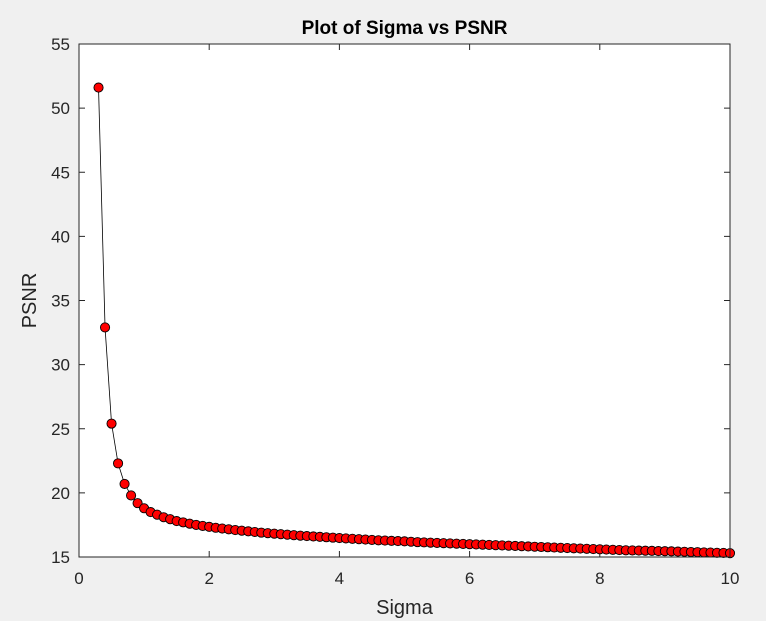 Image resolution: width=766 pixels, height=621 pixels. What do you see at coordinates (60, 301) in the screenshot?
I see `y-tick-label: 35` at bounding box center [60, 301].